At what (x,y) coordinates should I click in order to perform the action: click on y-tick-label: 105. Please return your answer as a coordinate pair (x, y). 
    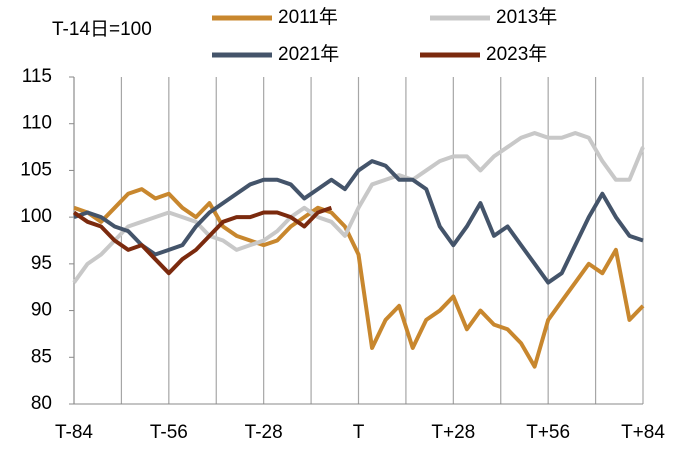
    Looking at the image, I should click on (36, 169).